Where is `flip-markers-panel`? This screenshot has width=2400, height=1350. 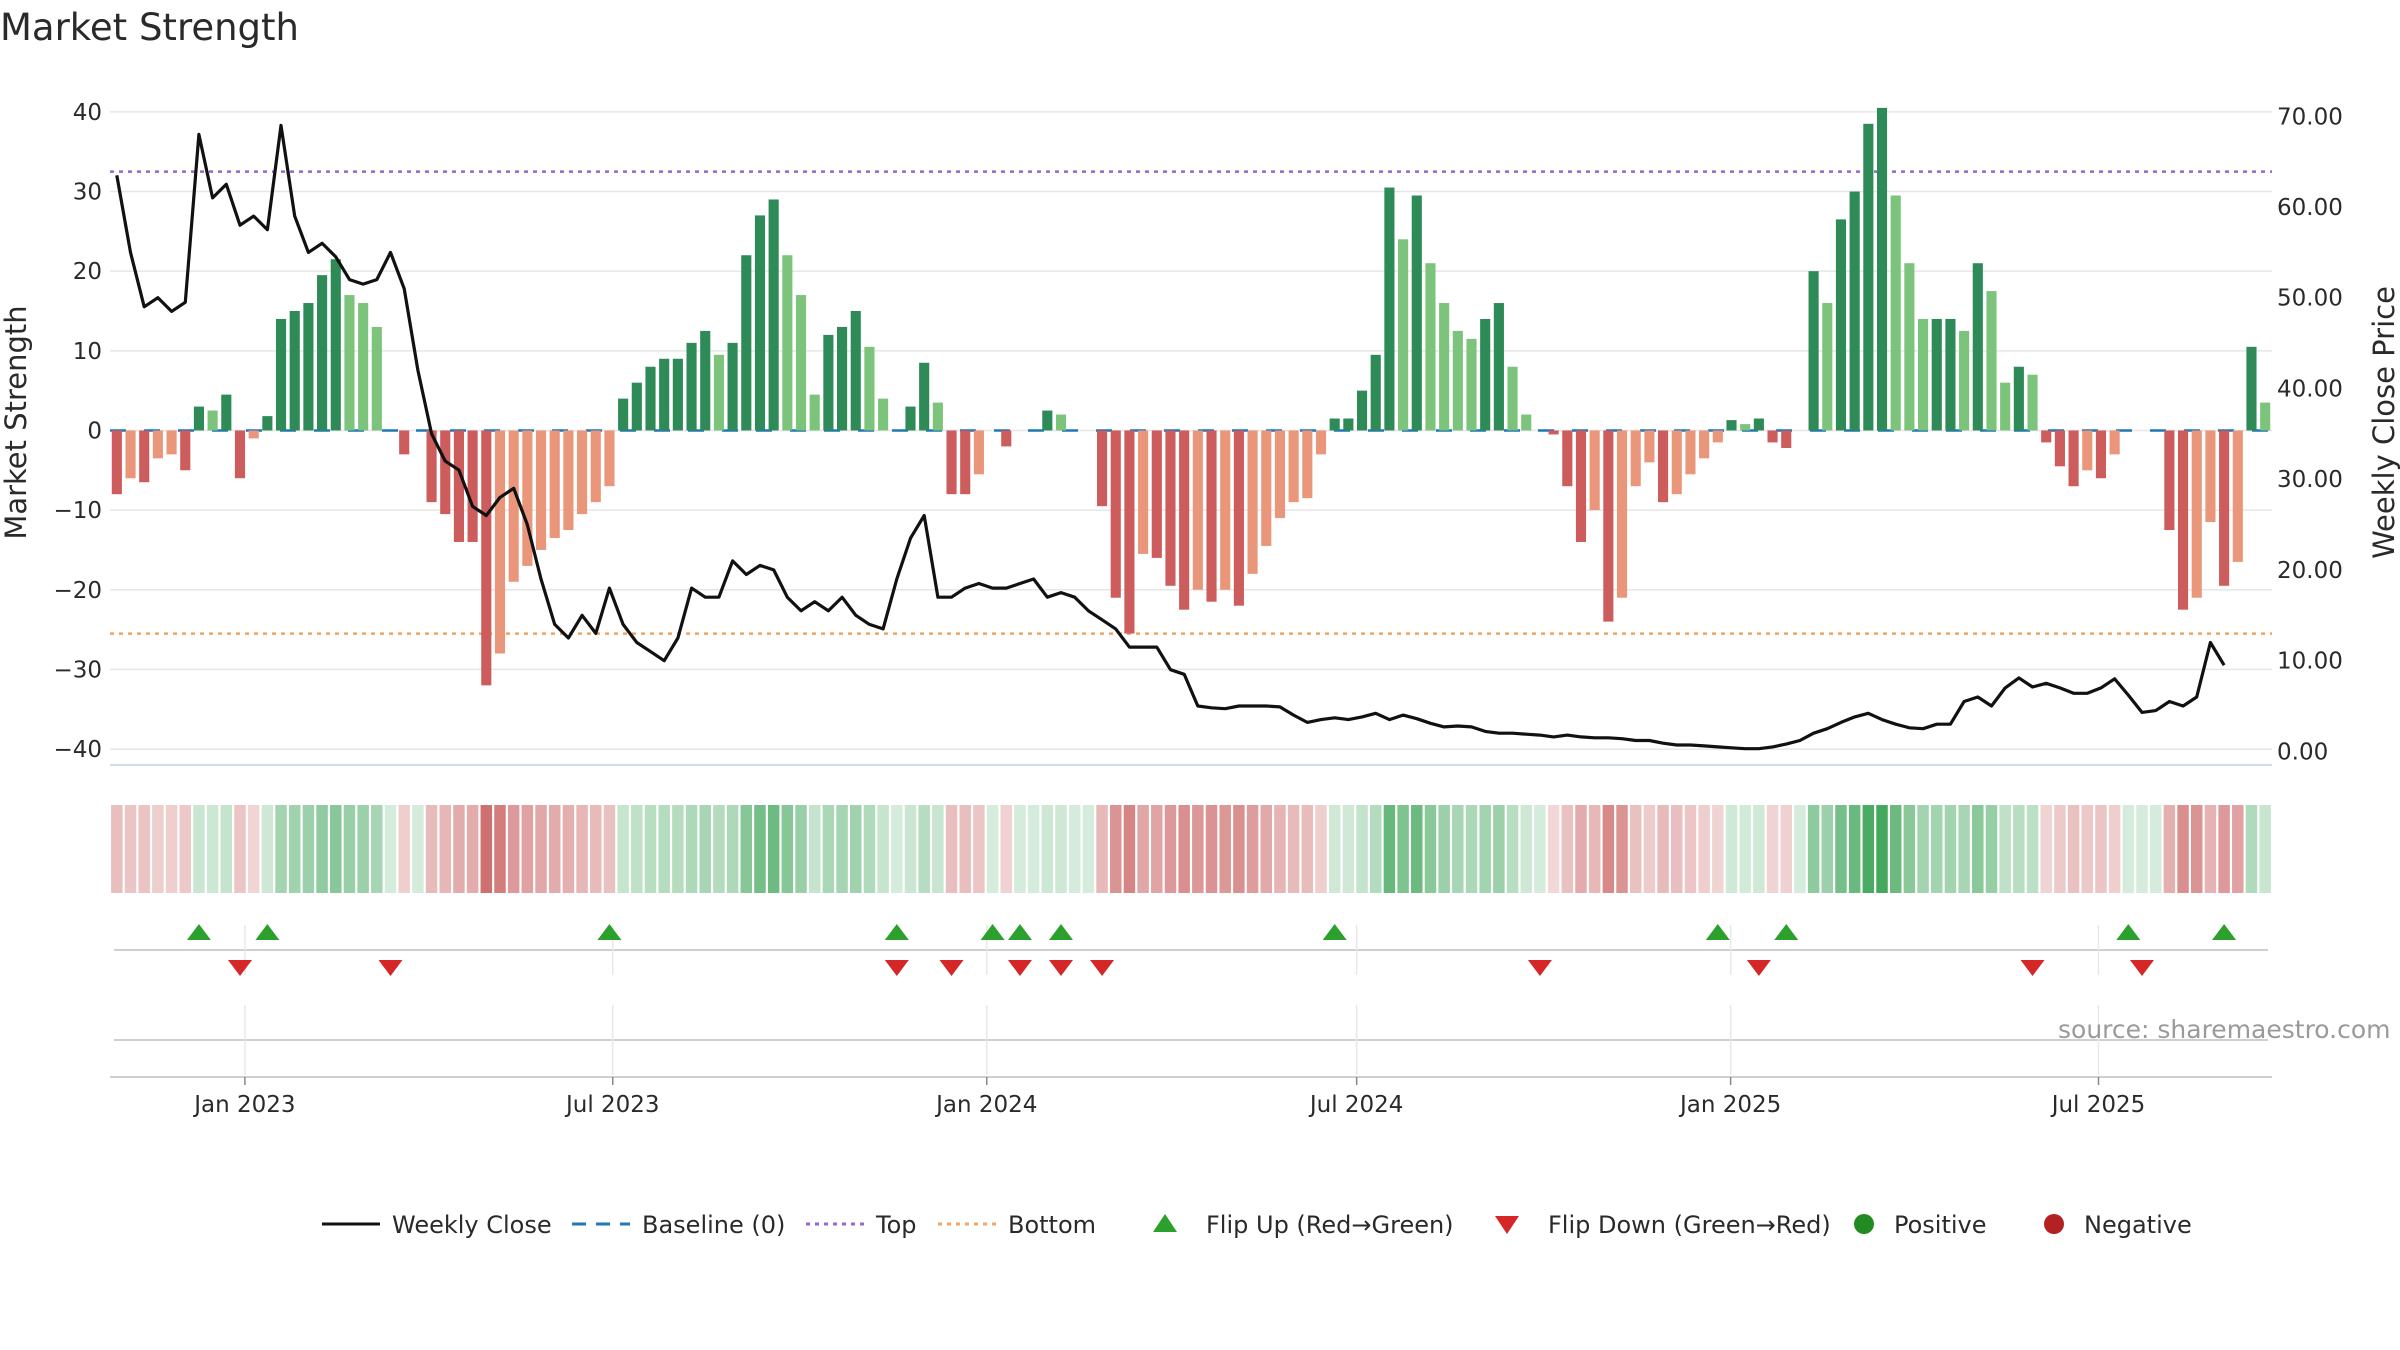 flip-markers-panel is located at coordinates (1191, 999).